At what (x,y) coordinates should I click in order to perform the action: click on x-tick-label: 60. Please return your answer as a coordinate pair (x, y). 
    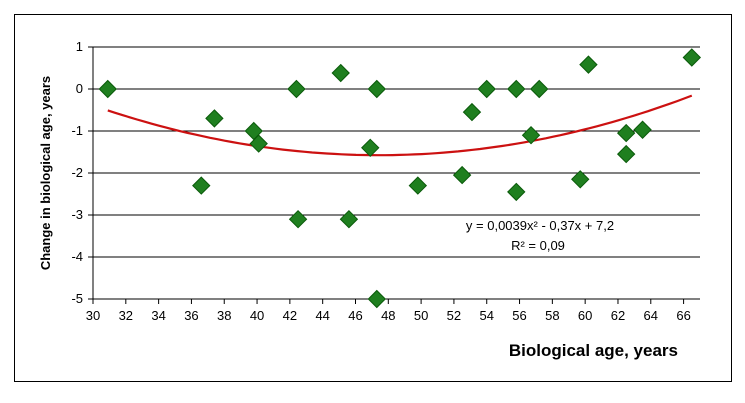
    Looking at the image, I should click on (585, 315).